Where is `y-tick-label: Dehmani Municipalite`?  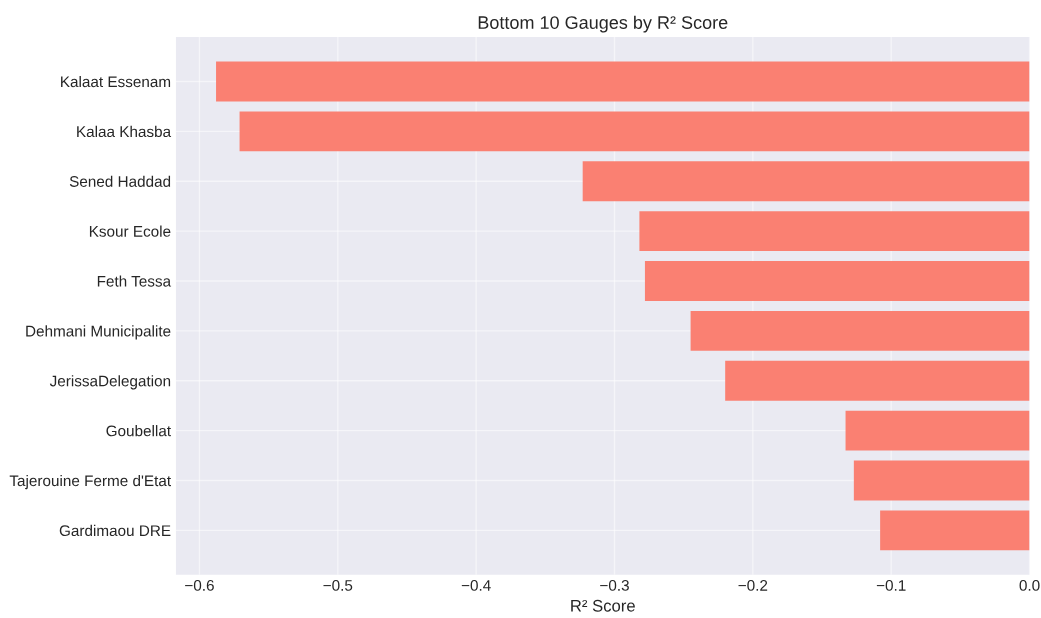
y-tick-label: Dehmani Municipalite is located at coordinates (98, 332).